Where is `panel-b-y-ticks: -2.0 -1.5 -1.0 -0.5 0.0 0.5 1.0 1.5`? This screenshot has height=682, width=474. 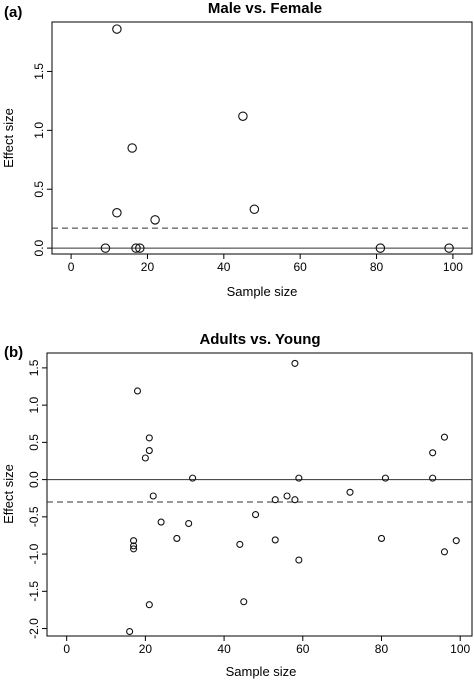 panel-b-y-ticks: -2.0 -1.5 -1.0 -0.5 0.0 0.5 1.0 1.5 is located at coordinates (37, 499).